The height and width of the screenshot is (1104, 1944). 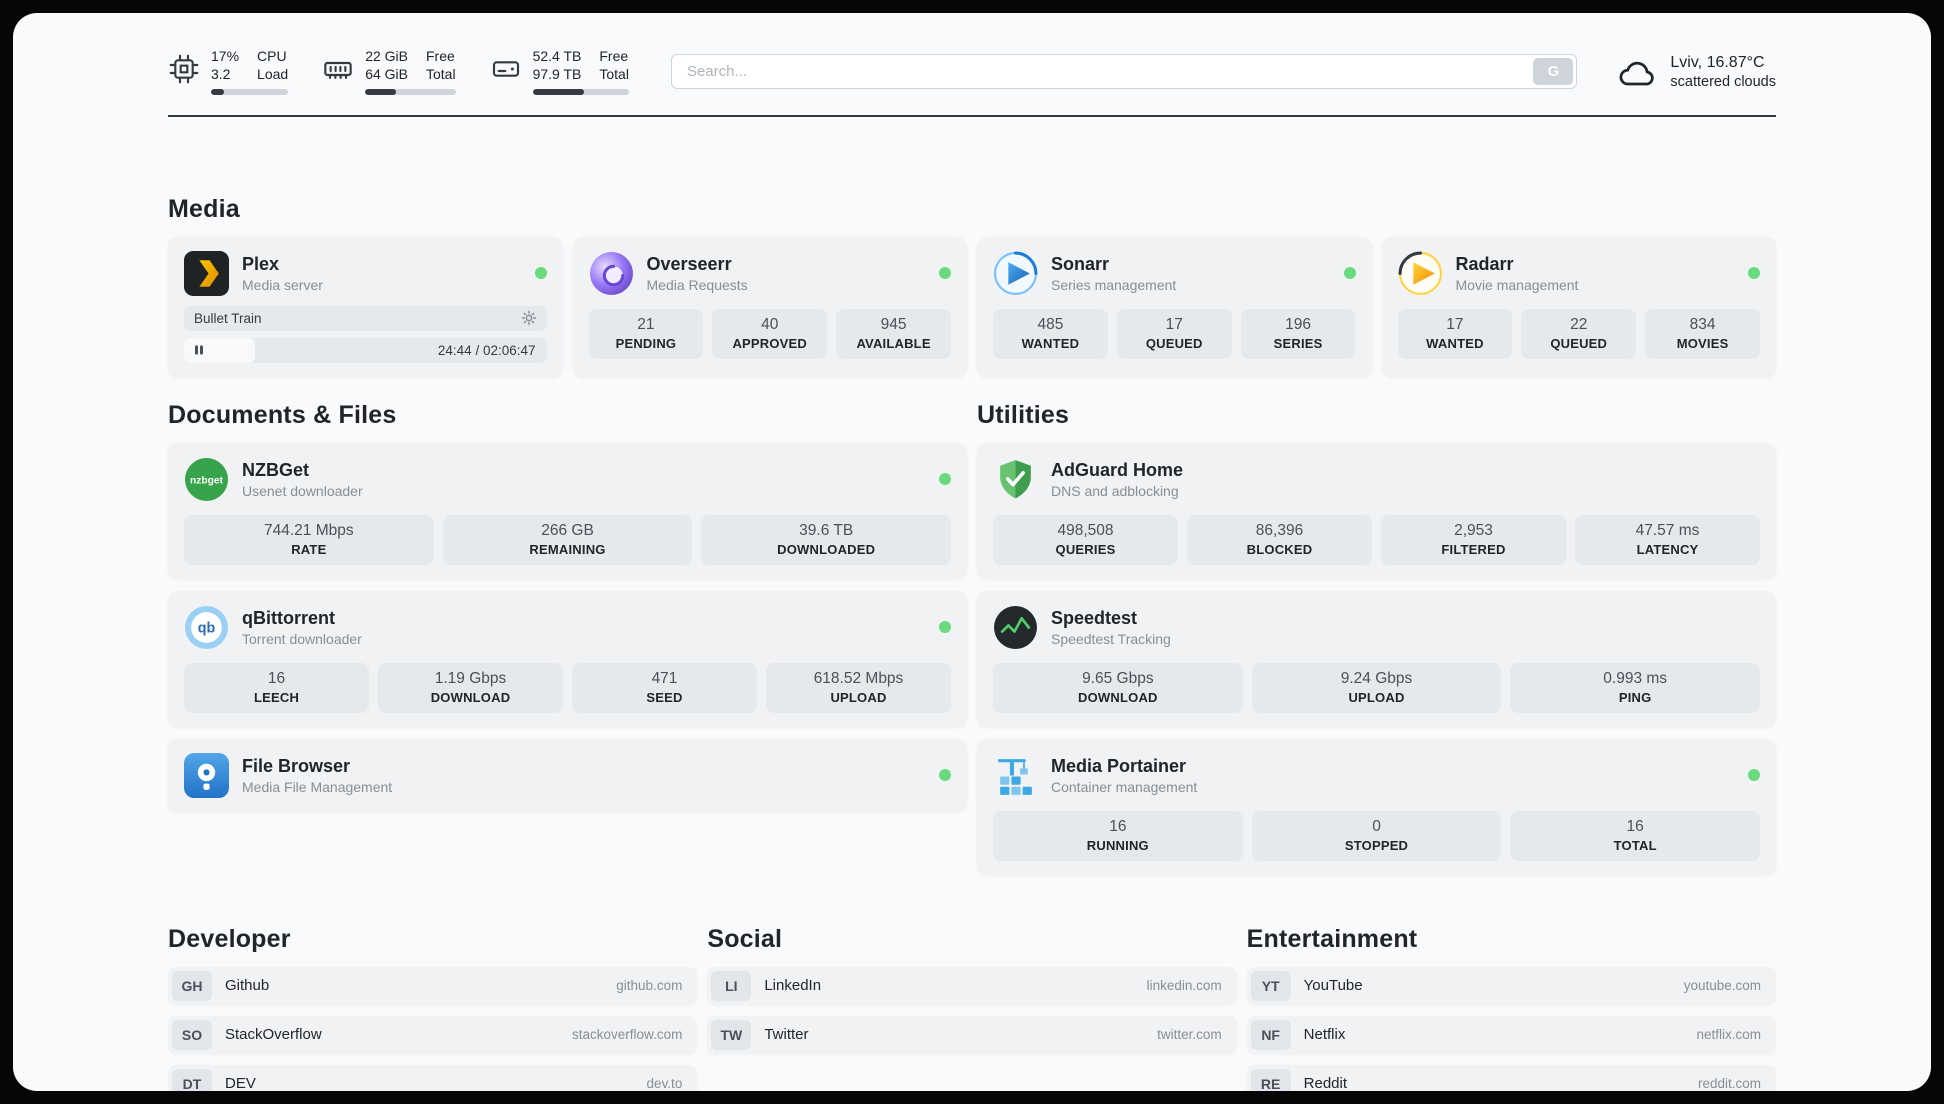 What do you see at coordinates (1484, 263) in the screenshot?
I see `app-name: Radarr` at bounding box center [1484, 263].